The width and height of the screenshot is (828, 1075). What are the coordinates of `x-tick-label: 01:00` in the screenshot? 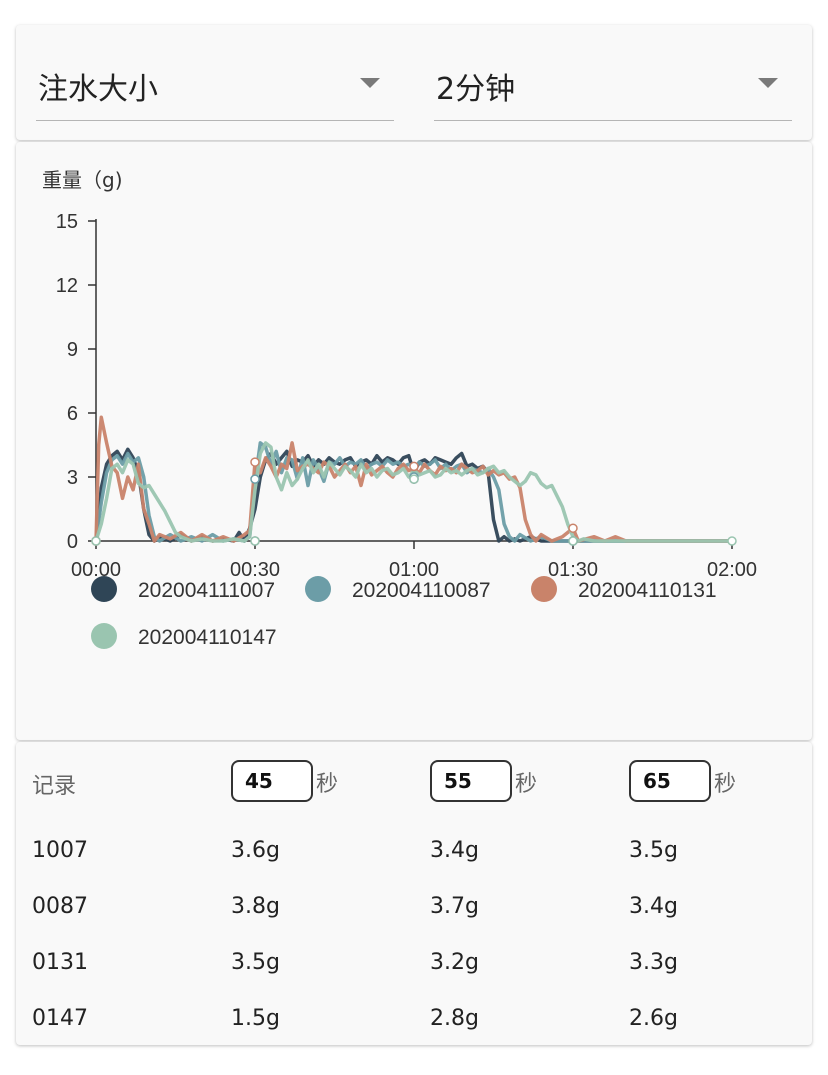 It's located at (414, 570).